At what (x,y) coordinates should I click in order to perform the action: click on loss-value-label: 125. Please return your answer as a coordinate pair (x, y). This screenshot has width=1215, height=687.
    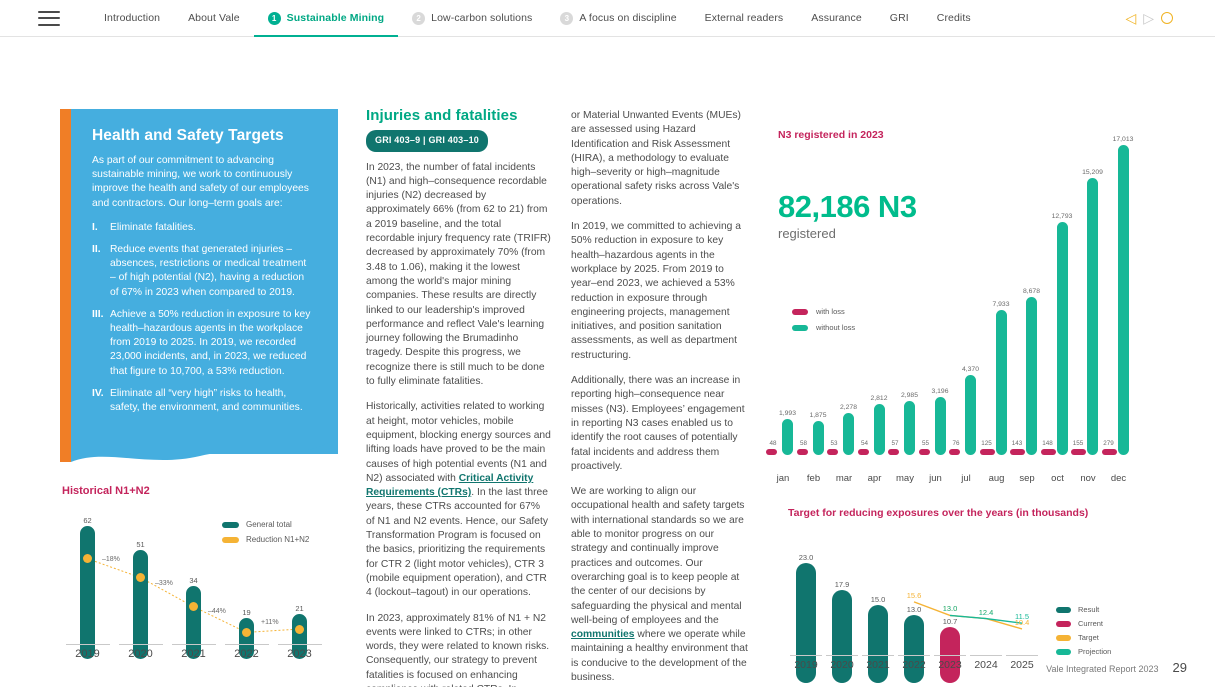
    Looking at the image, I should click on (986, 443).